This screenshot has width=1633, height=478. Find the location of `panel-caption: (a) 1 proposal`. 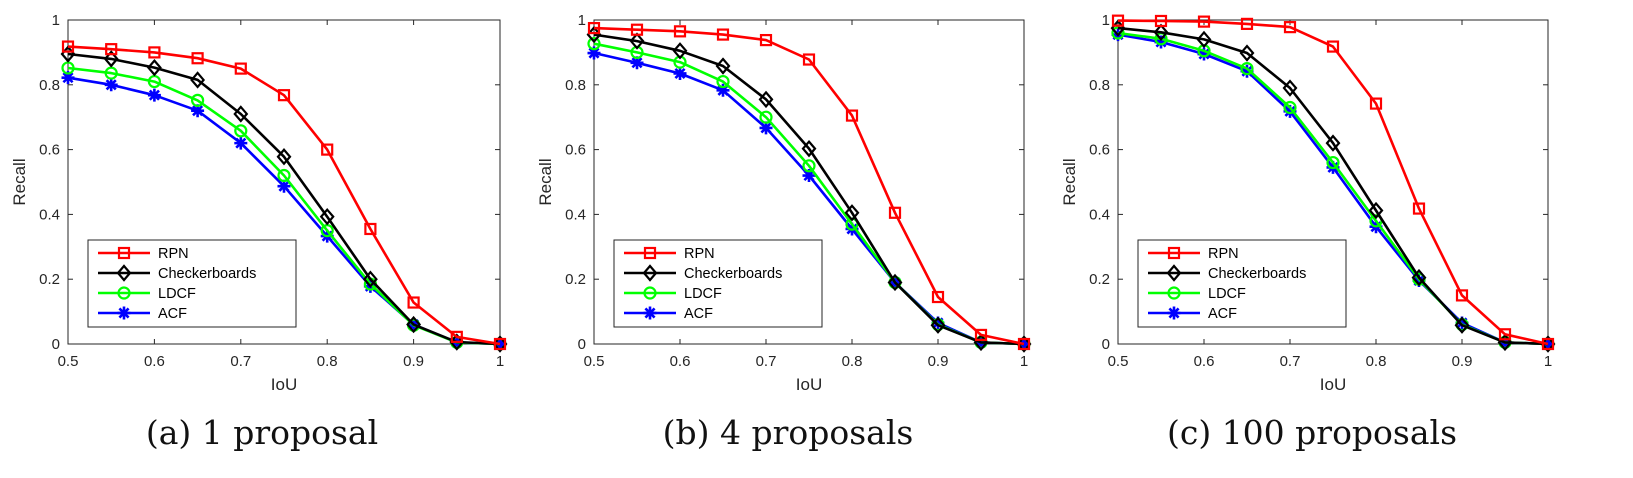

panel-caption: (a) 1 proposal is located at coordinates (262, 432).